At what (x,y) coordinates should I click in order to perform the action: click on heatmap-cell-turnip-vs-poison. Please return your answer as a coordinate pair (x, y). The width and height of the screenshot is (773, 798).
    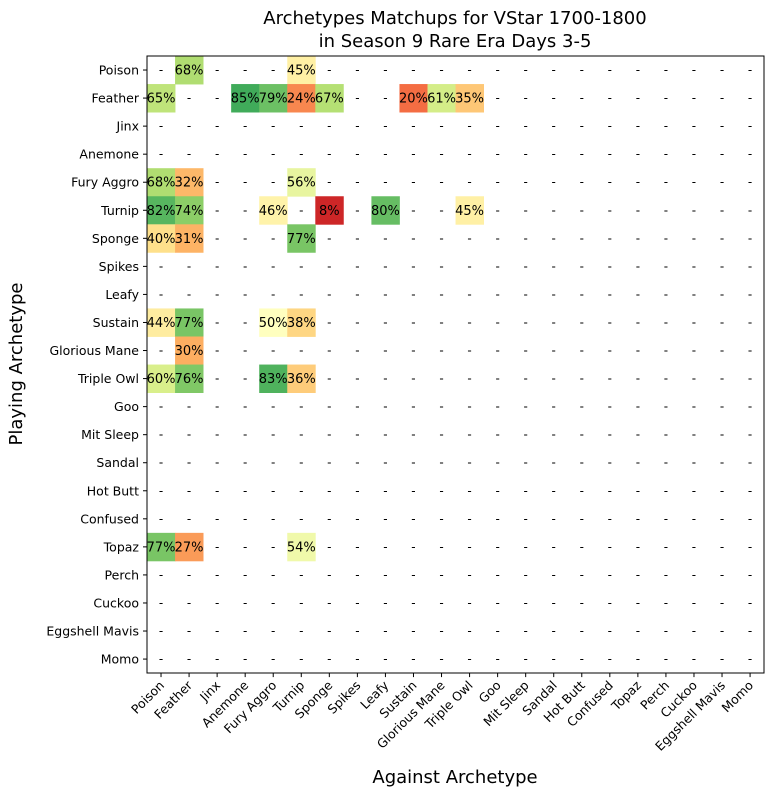
    Looking at the image, I should click on (161, 210).